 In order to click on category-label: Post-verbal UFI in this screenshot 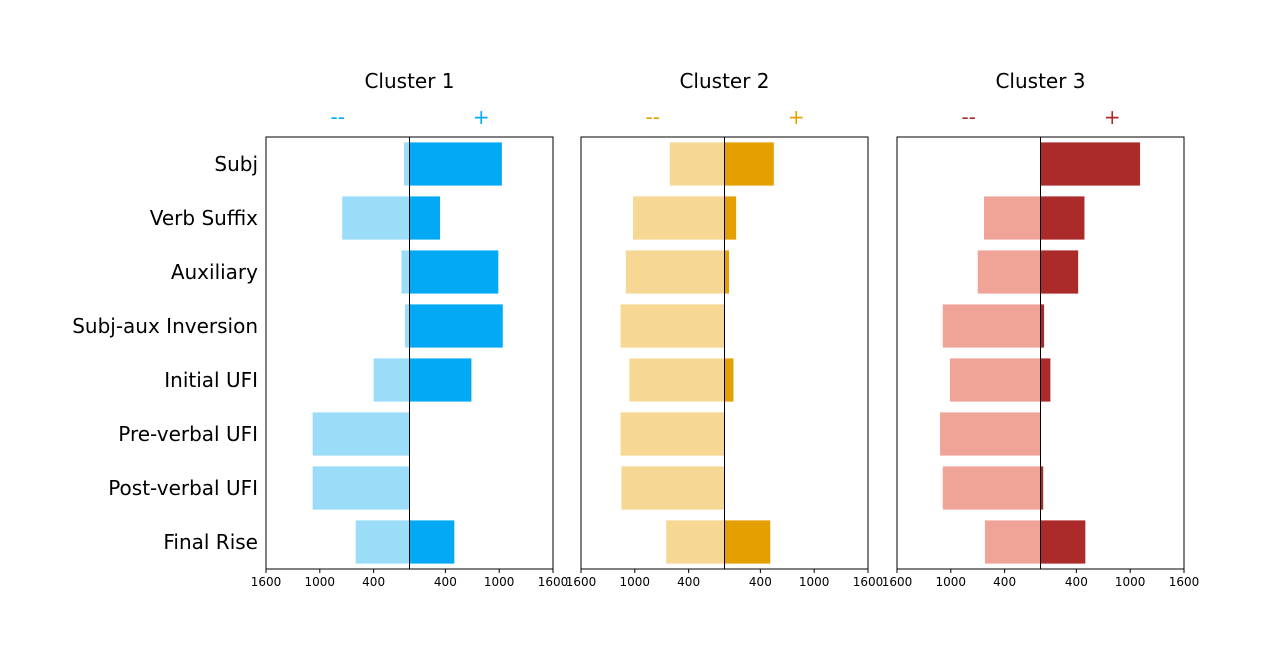, I will do `click(183, 488)`.